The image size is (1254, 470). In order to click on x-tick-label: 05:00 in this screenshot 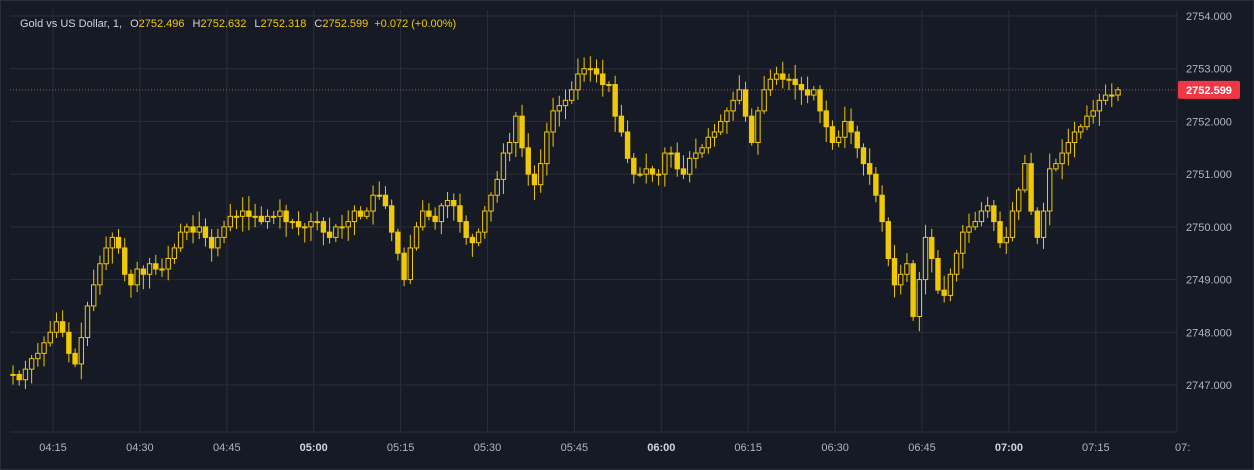, I will do `click(314, 448)`.